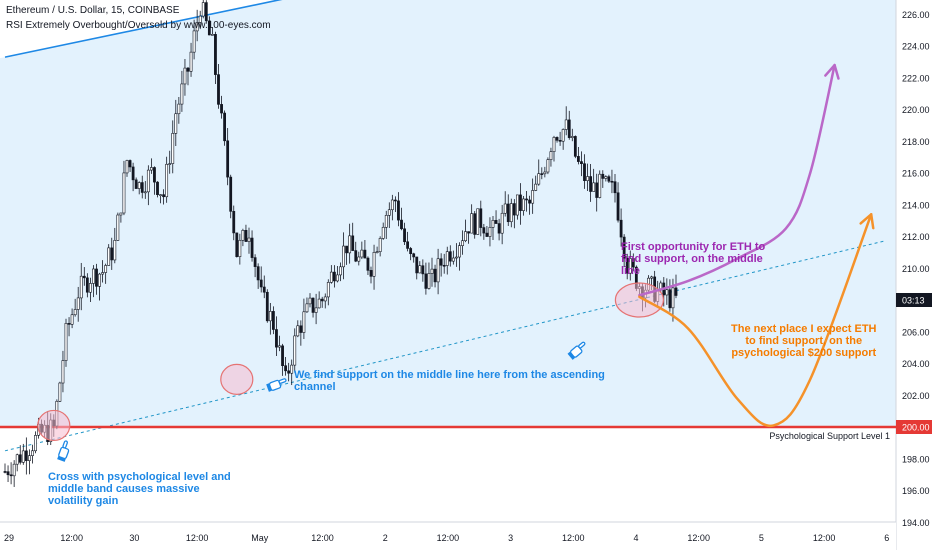 This screenshot has height=555, width=932. I want to click on orange-arrowhead, so click(867, 221).